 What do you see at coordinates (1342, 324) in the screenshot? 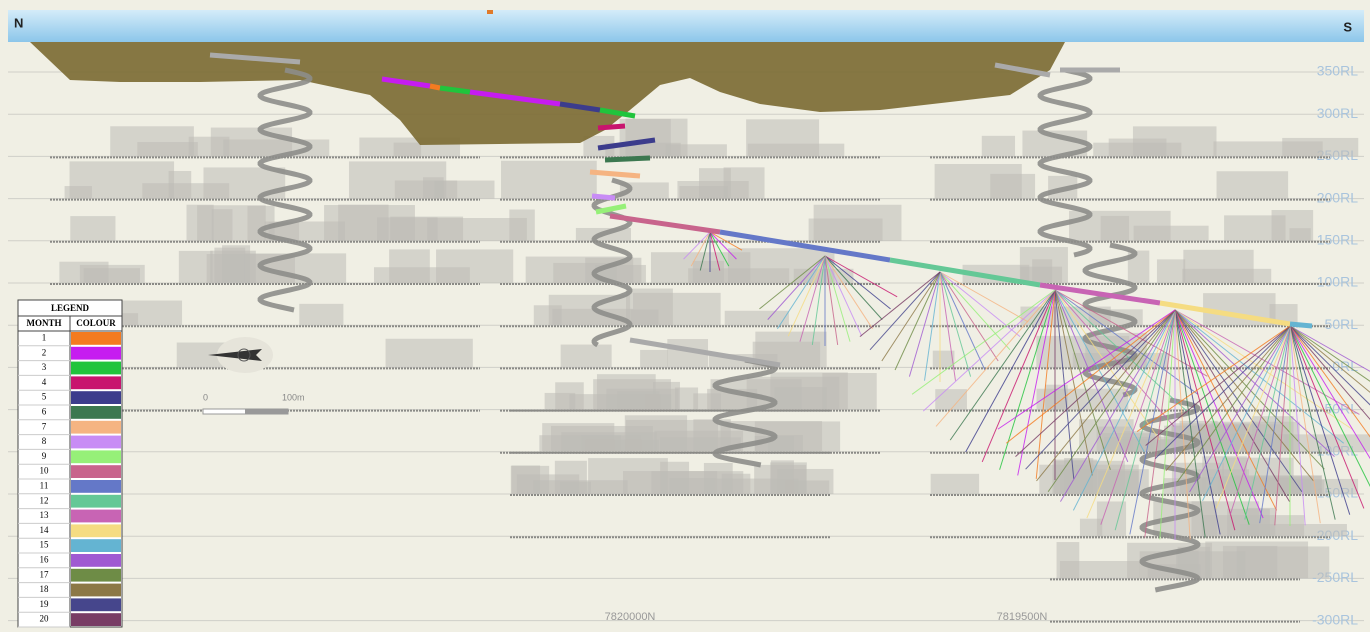
I see `level-label: 50RL` at bounding box center [1342, 324].